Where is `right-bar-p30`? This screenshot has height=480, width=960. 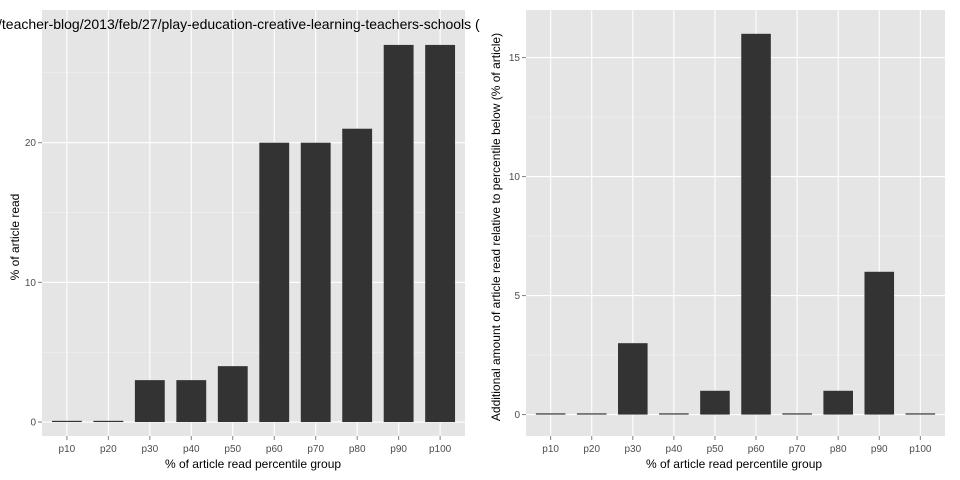 right-bar-p30 is located at coordinates (633, 379).